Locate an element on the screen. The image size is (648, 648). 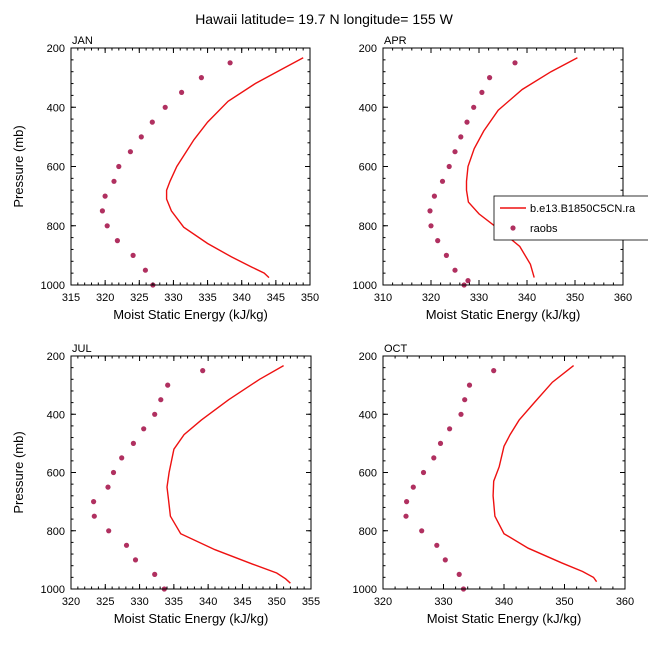
panel-label: JUL is located at coordinates (82, 349).